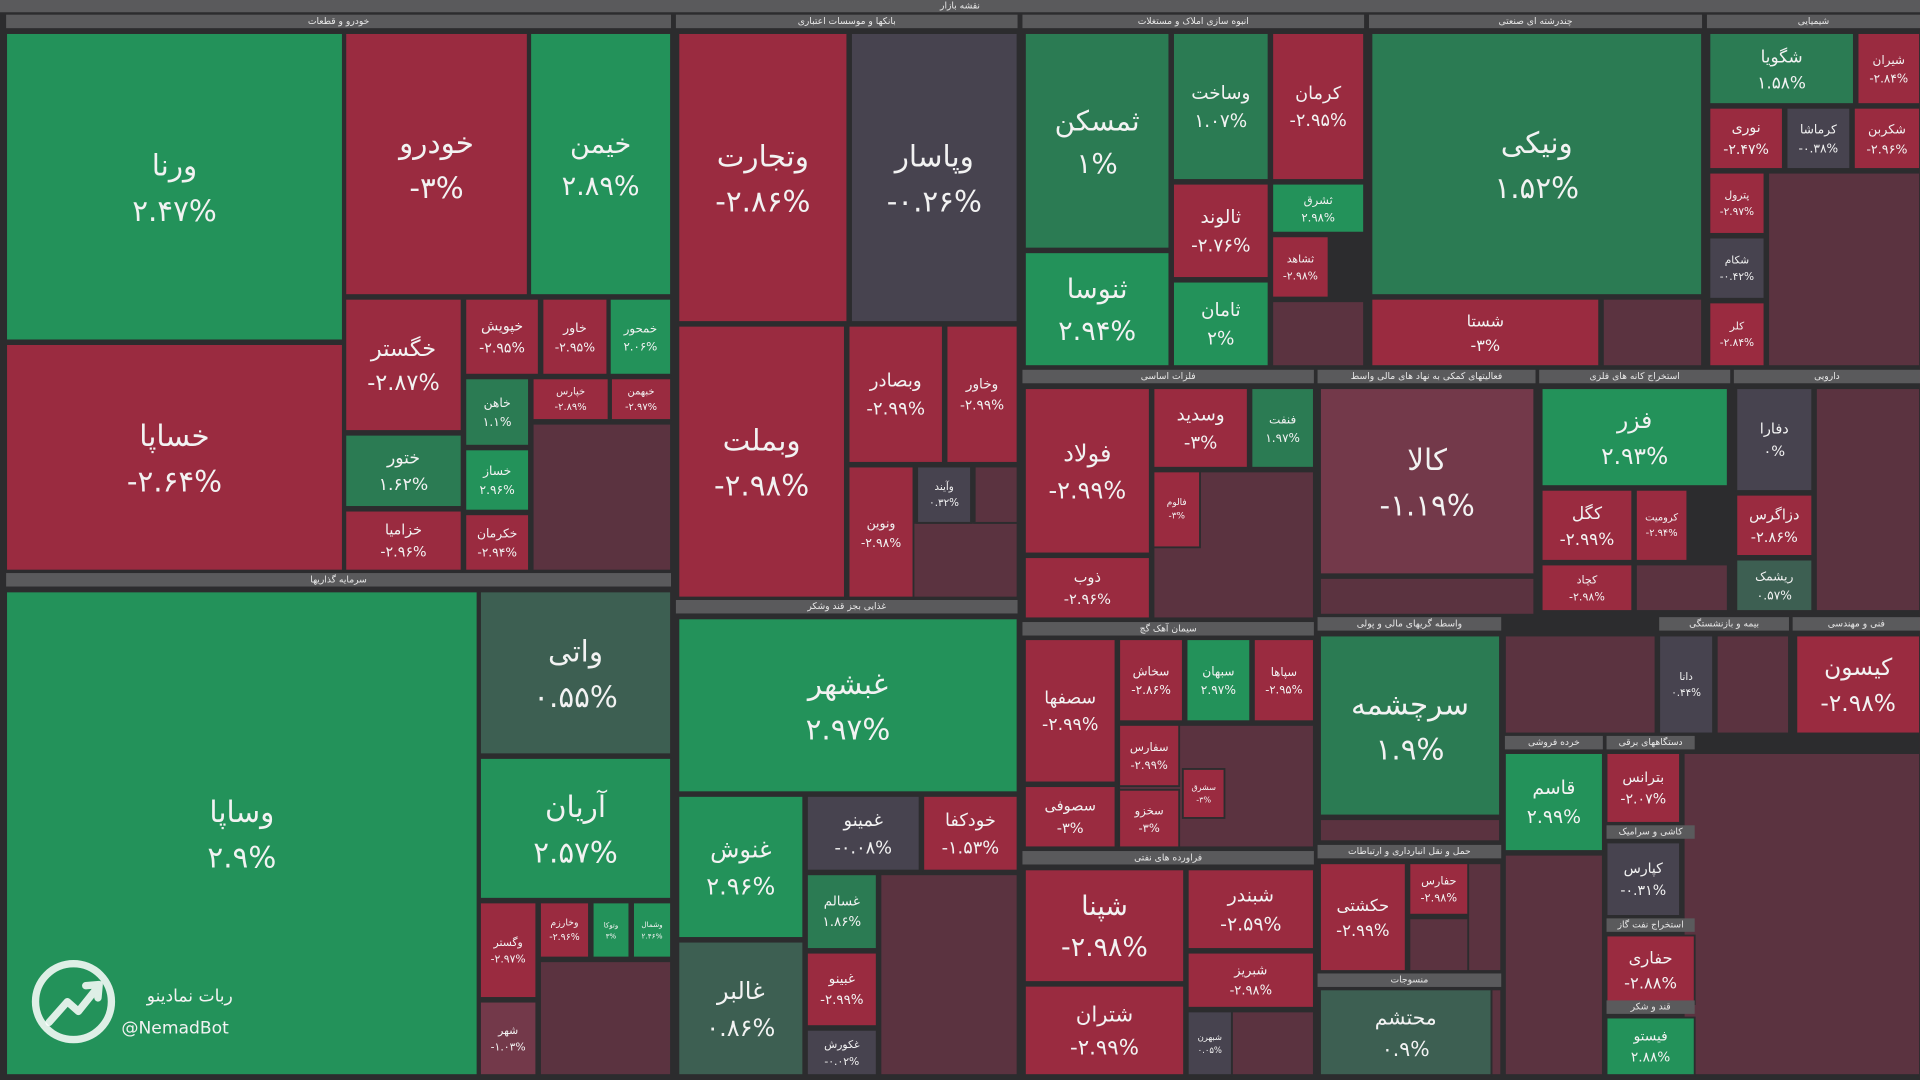  Describe the element at coordinates (1643, 778) in the screenshot. I see `tile-symbol: بترانس` at that location.